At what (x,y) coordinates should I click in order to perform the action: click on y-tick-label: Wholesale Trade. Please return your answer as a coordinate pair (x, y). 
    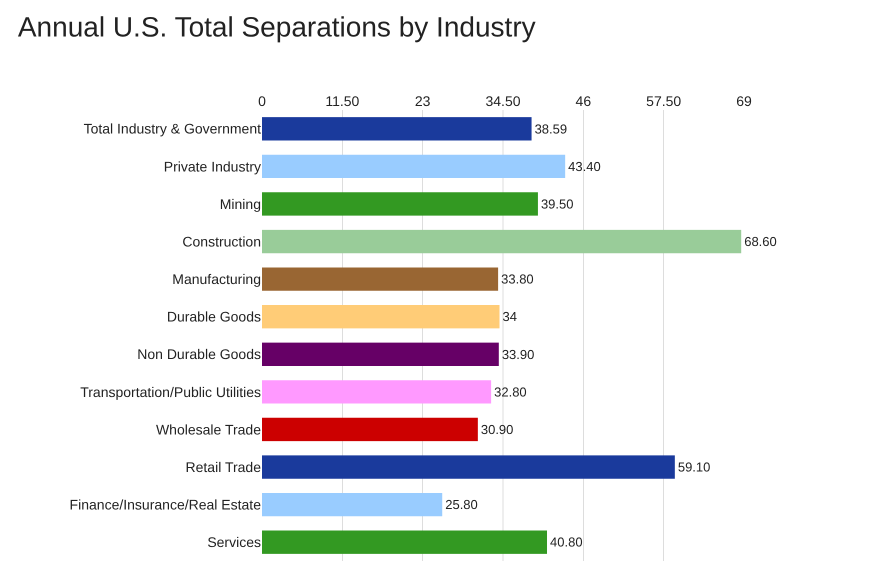
    Looking at the image, I should click on (209, 429).